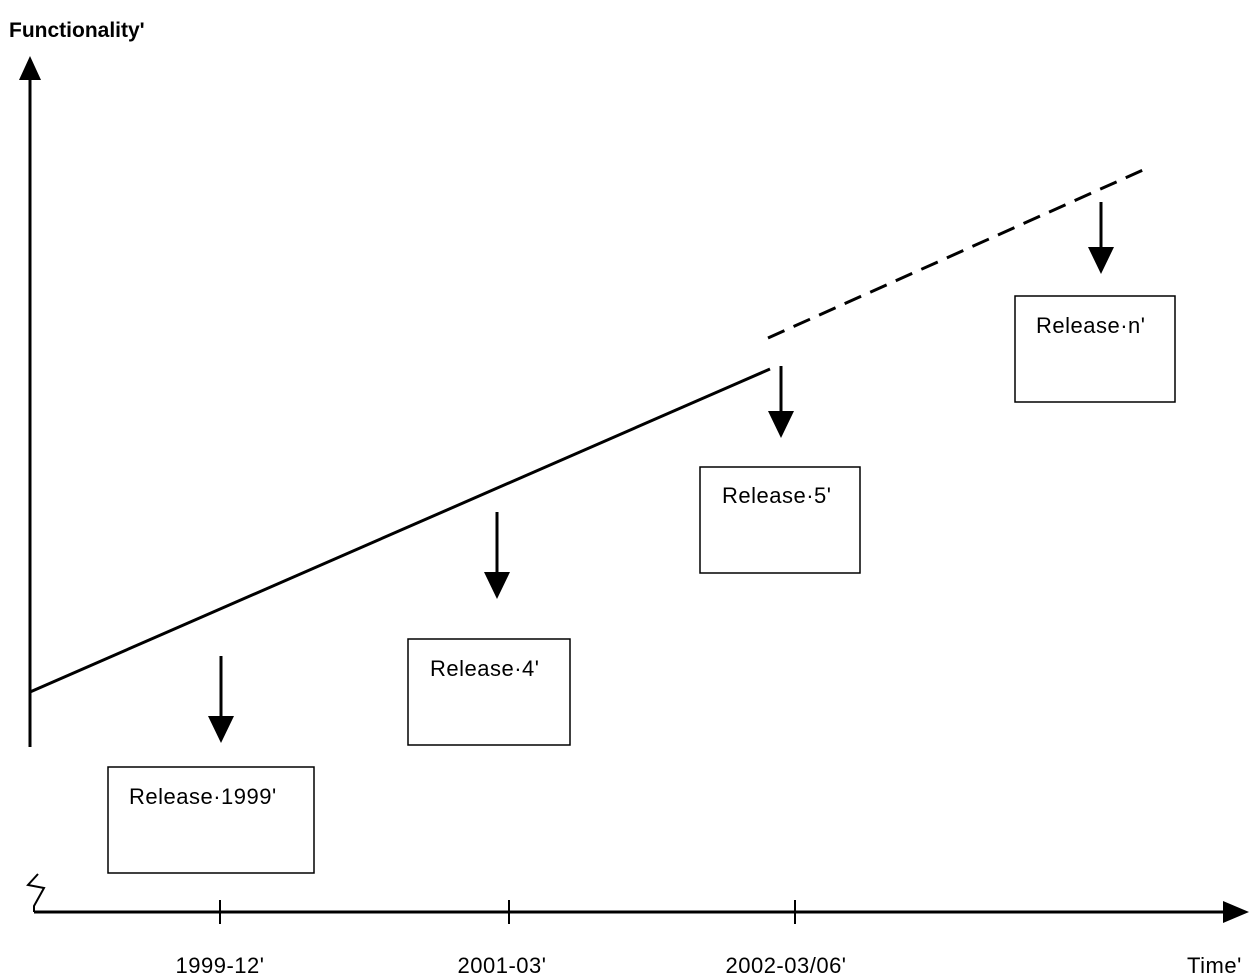 Image resolution: width=1249 pixels, height=977 pixels. Describe the element at coordinates (30, 68) in the screenshot. I see `y-axis-arrowhead` at that location.